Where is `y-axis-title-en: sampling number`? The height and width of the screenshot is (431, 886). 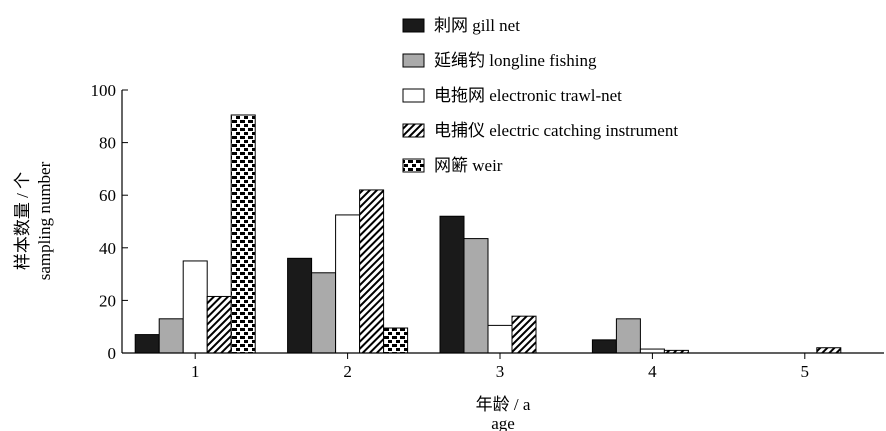 y-axis-title-en: sampling number is located at coordinates (44, 220).